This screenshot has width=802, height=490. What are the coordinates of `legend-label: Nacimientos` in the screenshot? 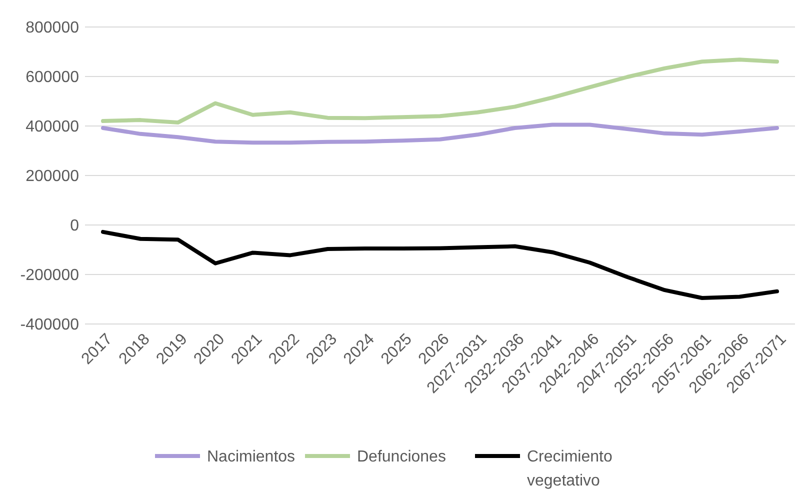 It's located at (251, 457).